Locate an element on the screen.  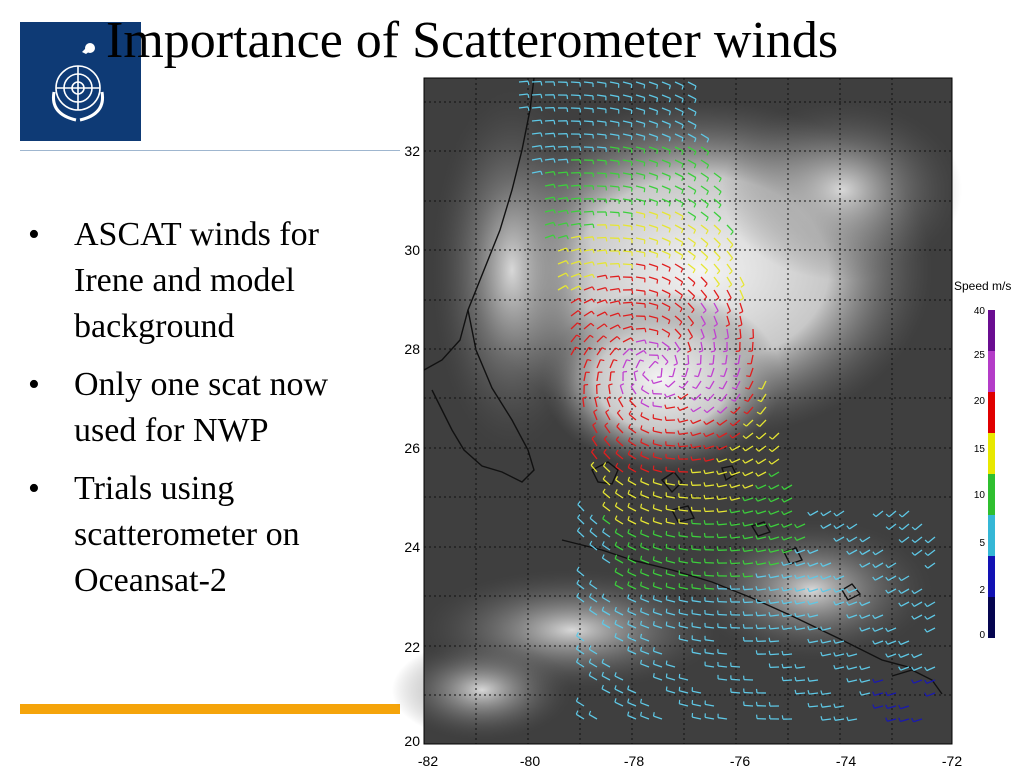
y-tick-label: 26 is located at coordinates (412, 448).